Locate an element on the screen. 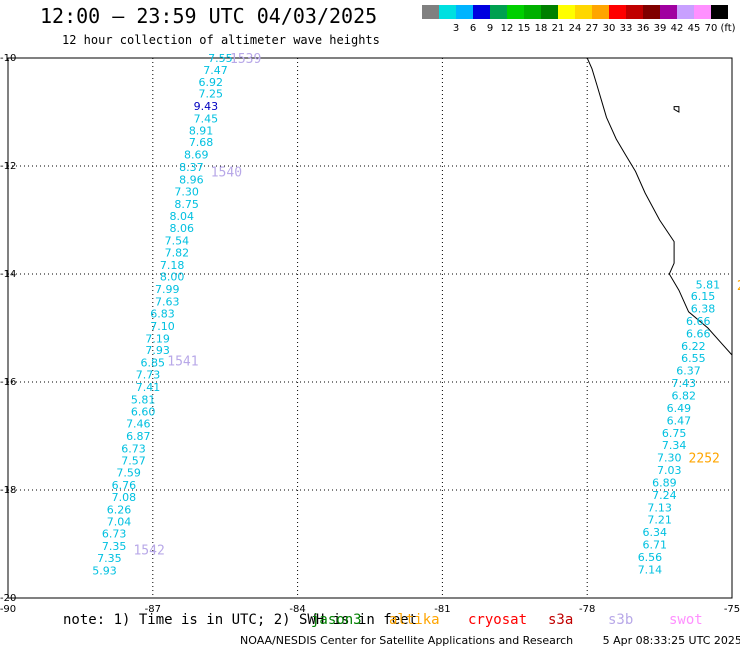 This screenshot has width=740, height=650. track-time-label: 1540 is located at coordinates (226, 172).